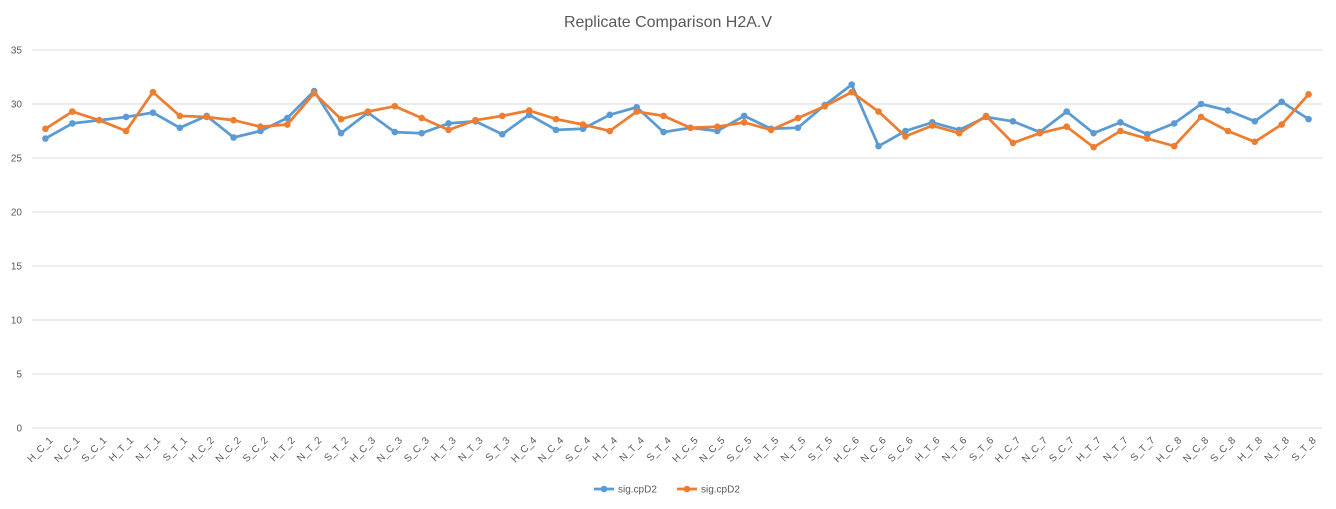  I want to click on x-tick-label: H_C_3, so click(363, 450).